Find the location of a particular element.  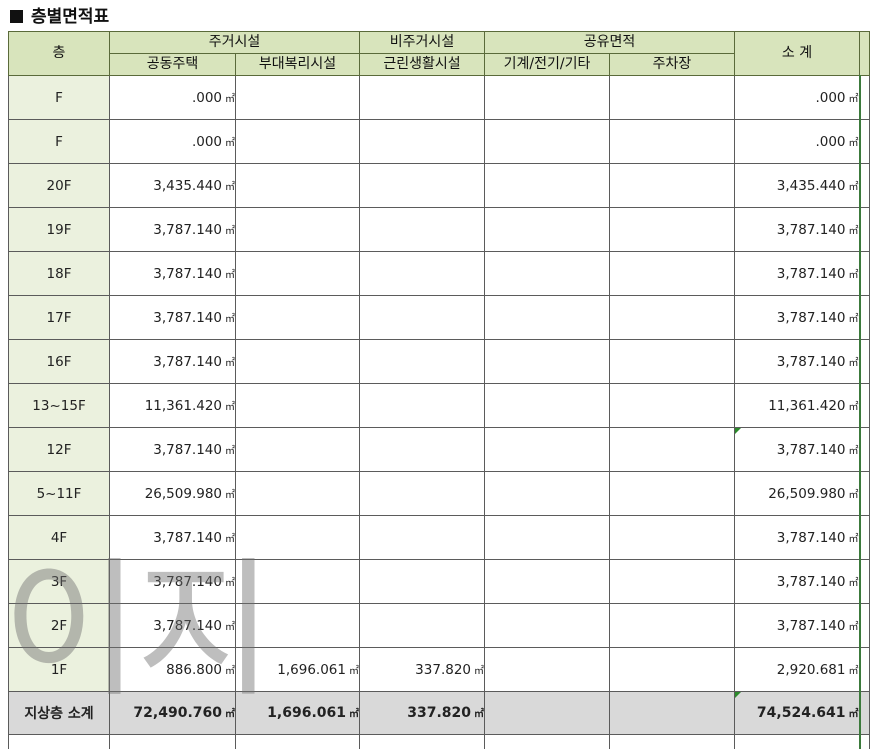

floor-cell: 18F is located at coordinates (59, 274).